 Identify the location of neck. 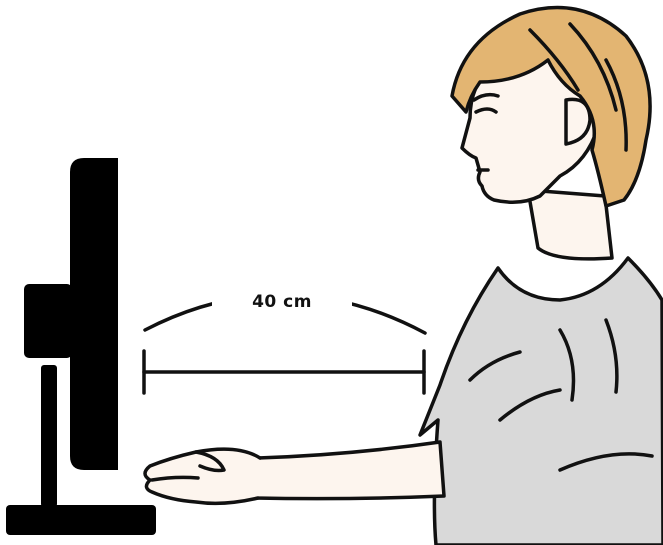
(570, 224).